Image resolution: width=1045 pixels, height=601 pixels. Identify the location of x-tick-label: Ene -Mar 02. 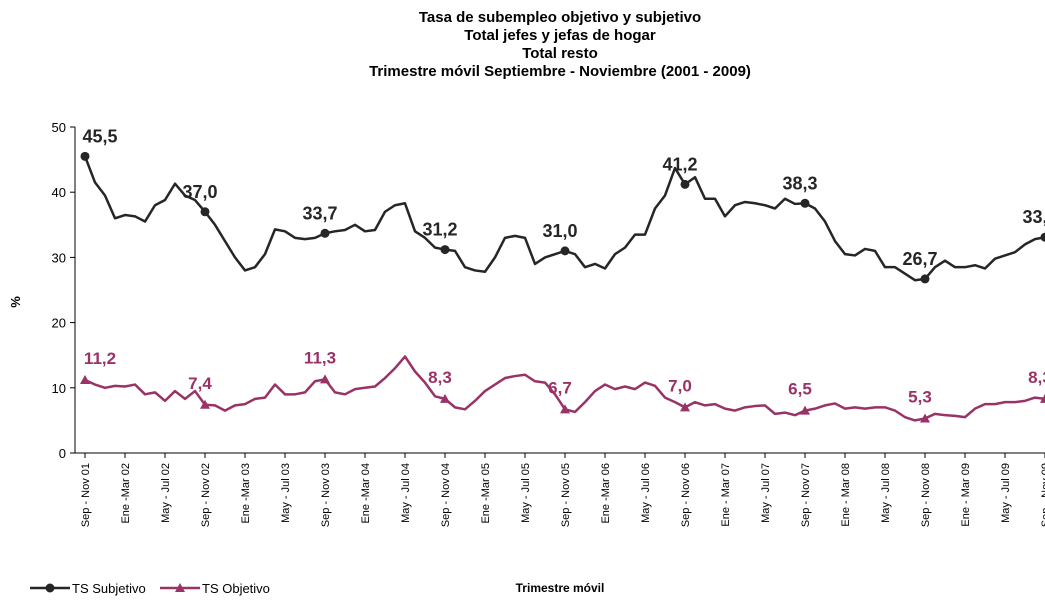
(126, 493).